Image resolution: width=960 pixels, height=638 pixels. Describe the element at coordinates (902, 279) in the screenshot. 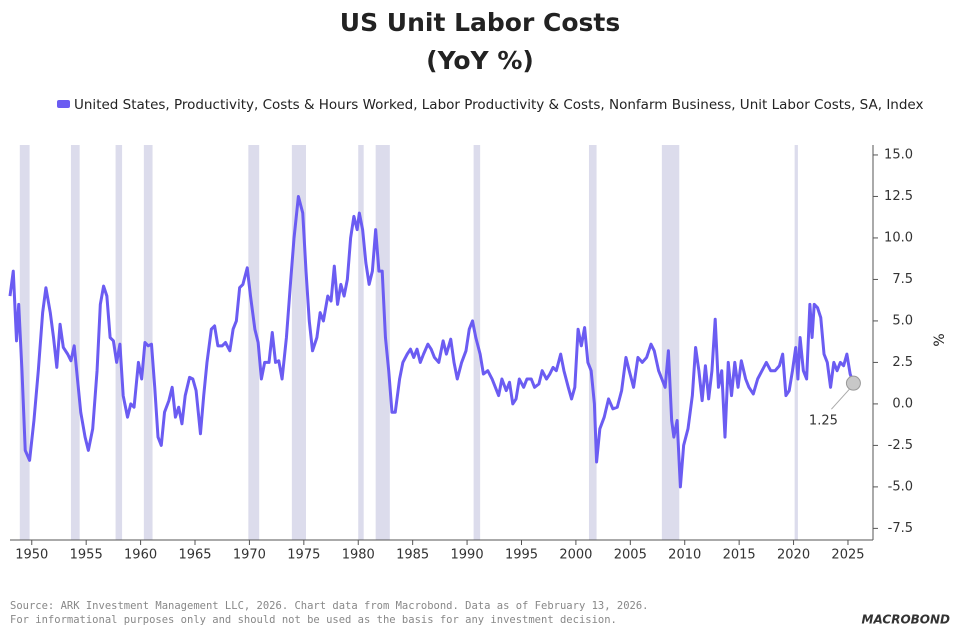

I see `y-tick-label: 7.5` at that location.